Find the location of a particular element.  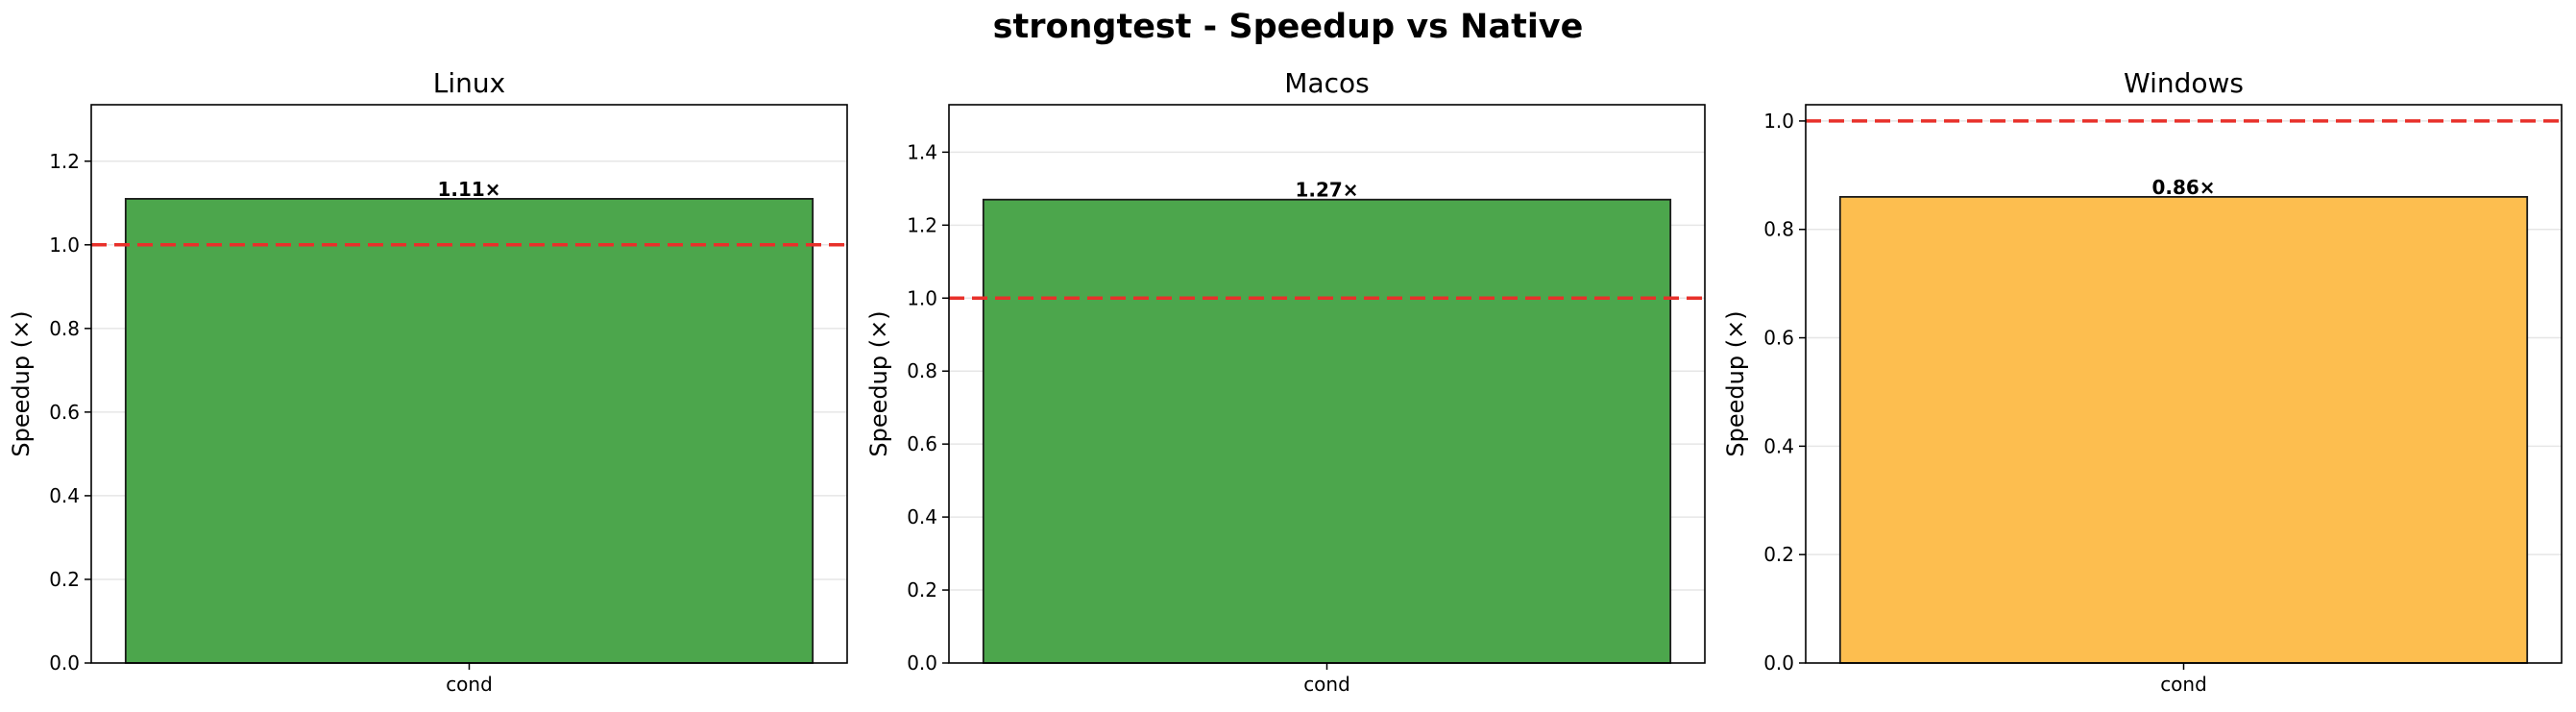

panel-title: Linux is located at coordinates (469, 83).